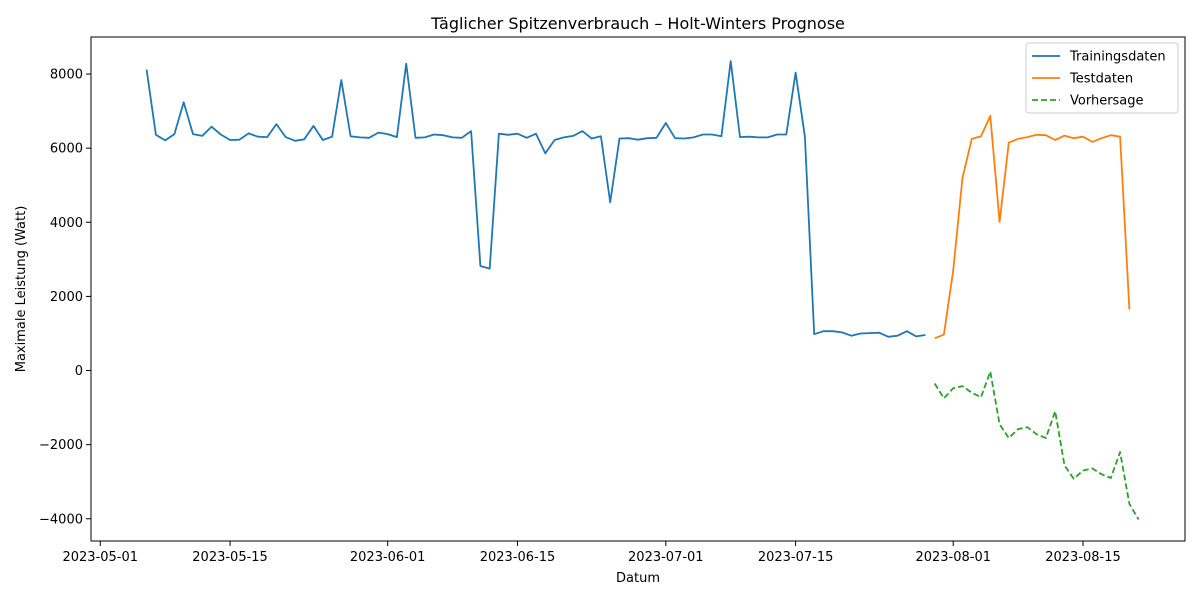  Describe the element at coordinates (21, 289) in the screenshot. I see `y-axis-title: Maximale Leistung (Watt)` at that location.